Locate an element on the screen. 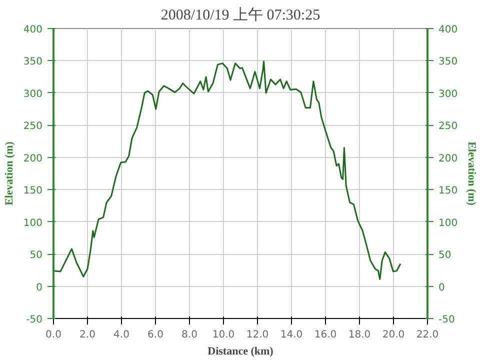 This screenshot has width=480, height=360. x-axis-title: Distance (km) is located at coordinates (241, 352).